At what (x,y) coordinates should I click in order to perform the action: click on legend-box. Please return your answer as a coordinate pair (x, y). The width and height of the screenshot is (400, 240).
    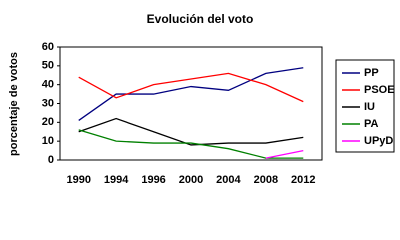
    Looking at the image, I should click on (365, 106).